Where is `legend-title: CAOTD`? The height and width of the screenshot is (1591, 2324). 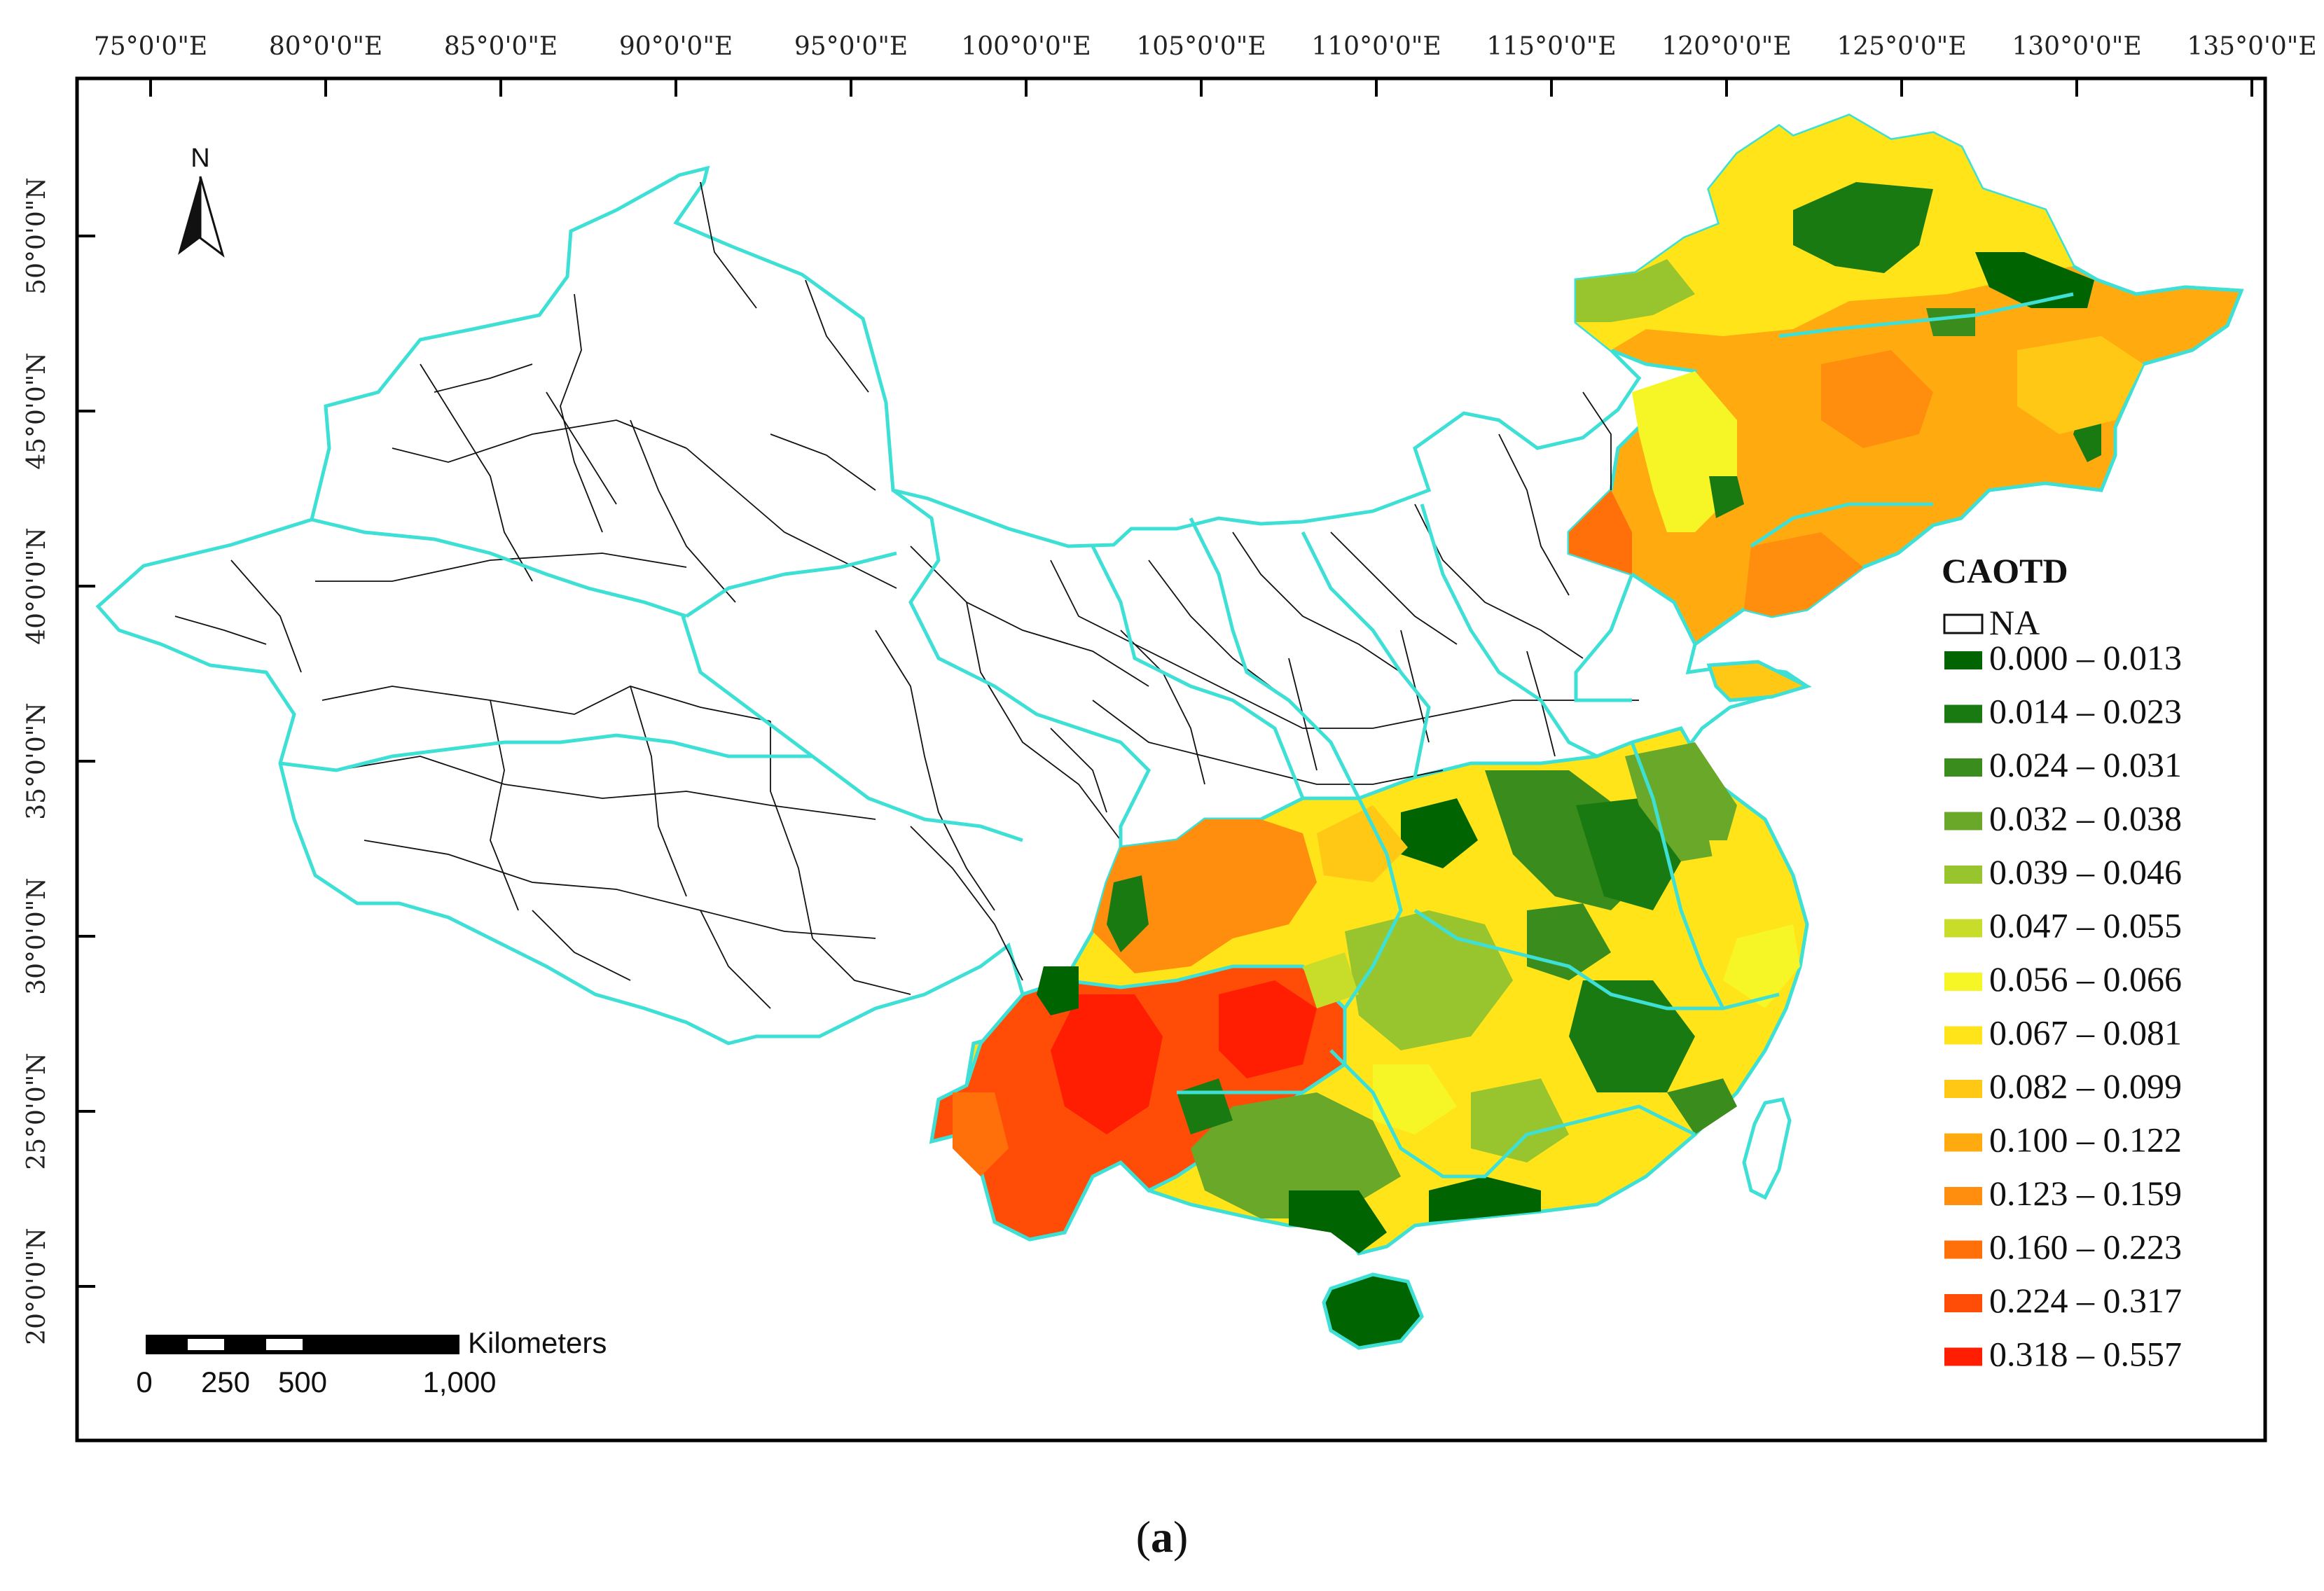
legend-title: CAOTD is located at coordinates (2005, 570).